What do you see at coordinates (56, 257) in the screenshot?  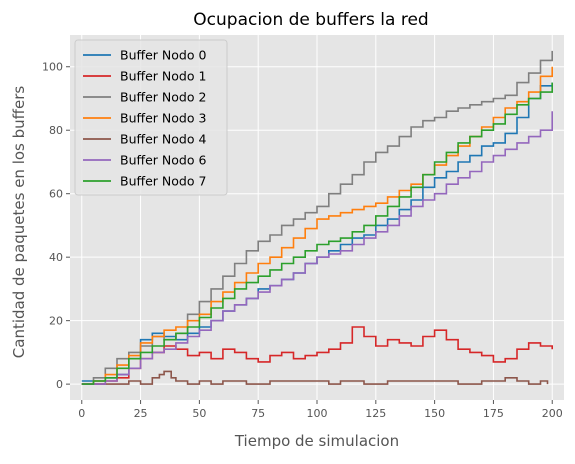 I see `y-tick-label: 40` at bounding box center [56, 257].